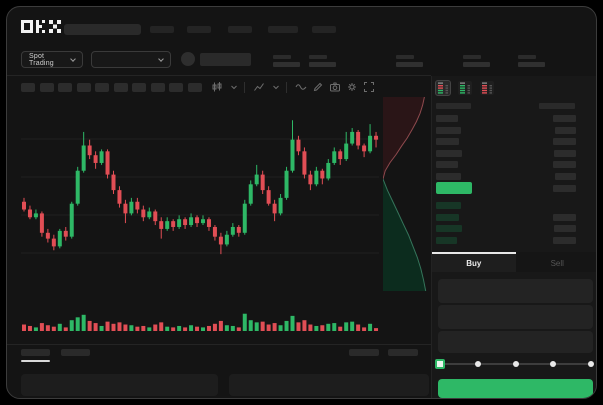 The width and height of the screenshot is (603, 405). I want to click on slider-handle, so click(440, 364).